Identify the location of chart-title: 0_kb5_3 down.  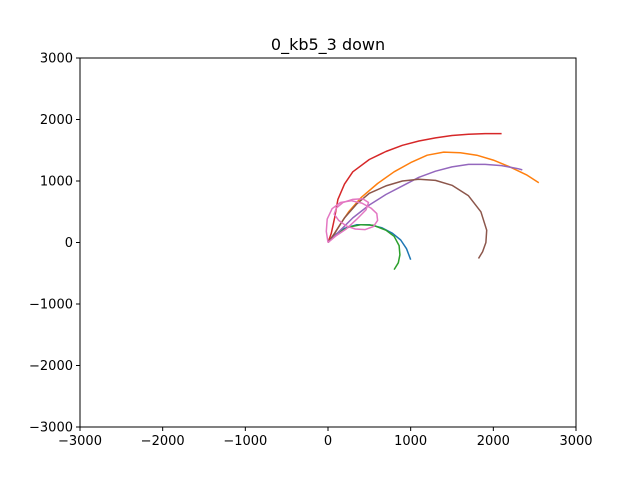
(328, 45).